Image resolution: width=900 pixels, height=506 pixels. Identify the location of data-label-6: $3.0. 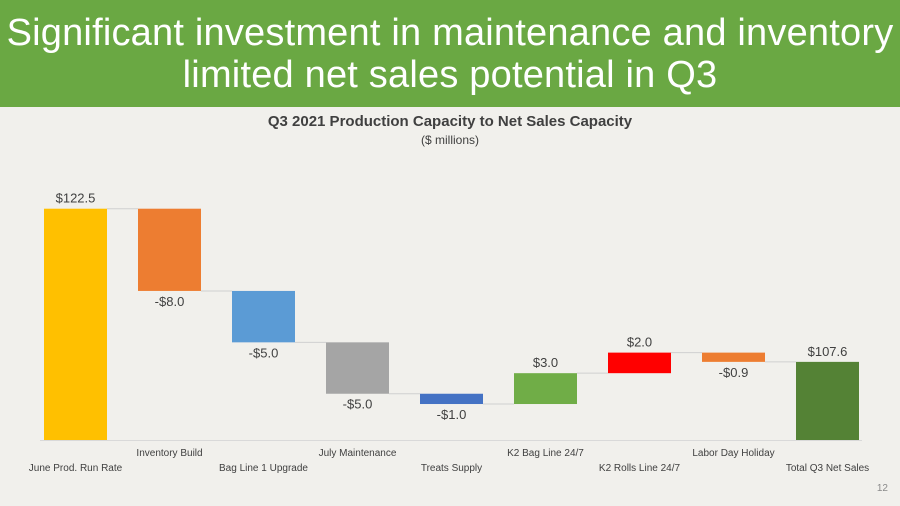
(545, 362).